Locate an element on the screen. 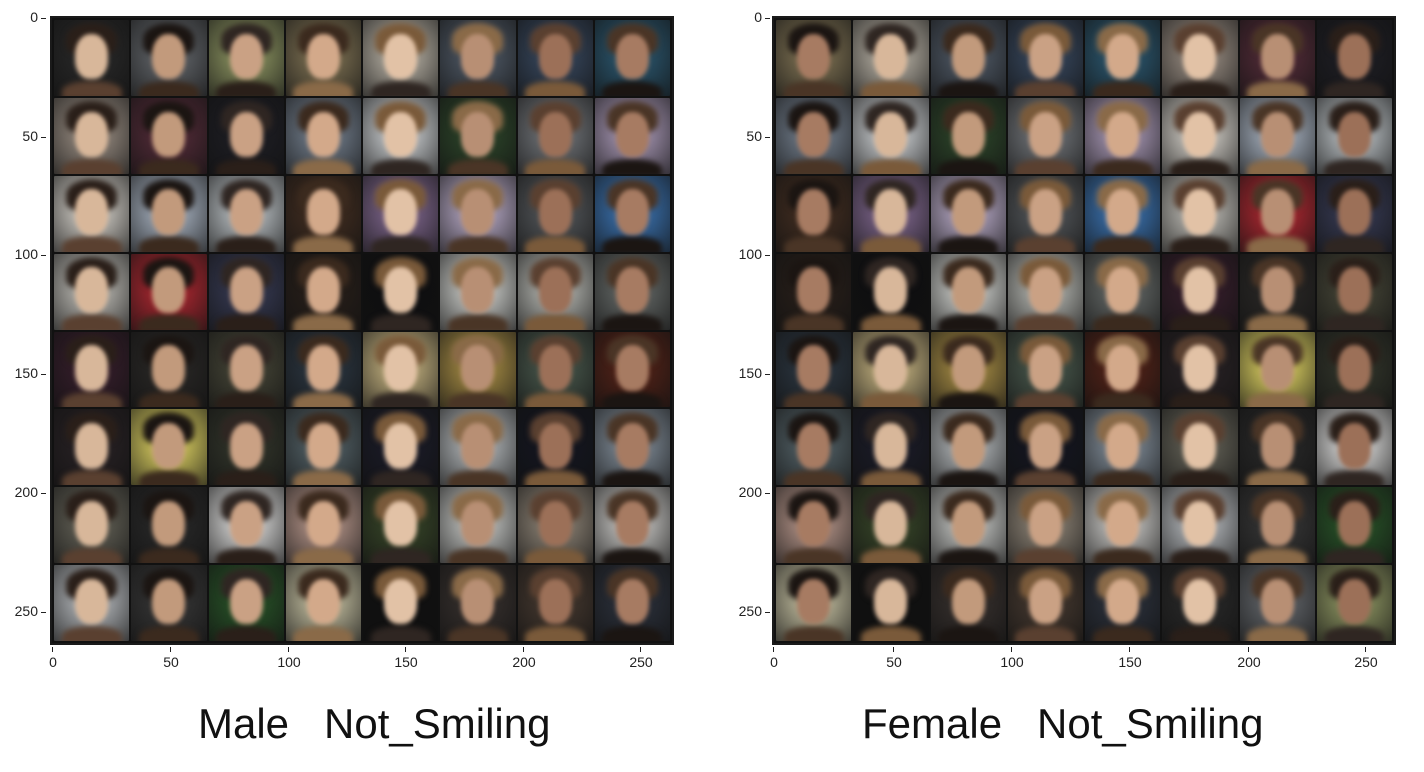 The width and height of the screenshot is (1424, 772). female-not-smiling-caption: Female Not_Smiling is located at coordinates (1063, 723).